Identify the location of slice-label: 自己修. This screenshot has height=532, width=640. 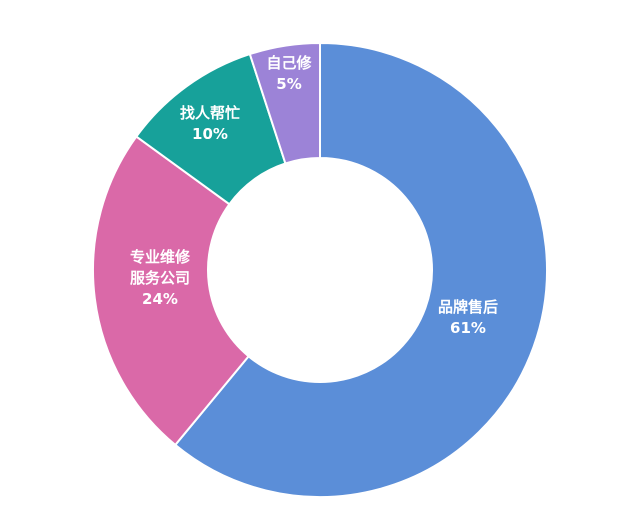
(289, 63).